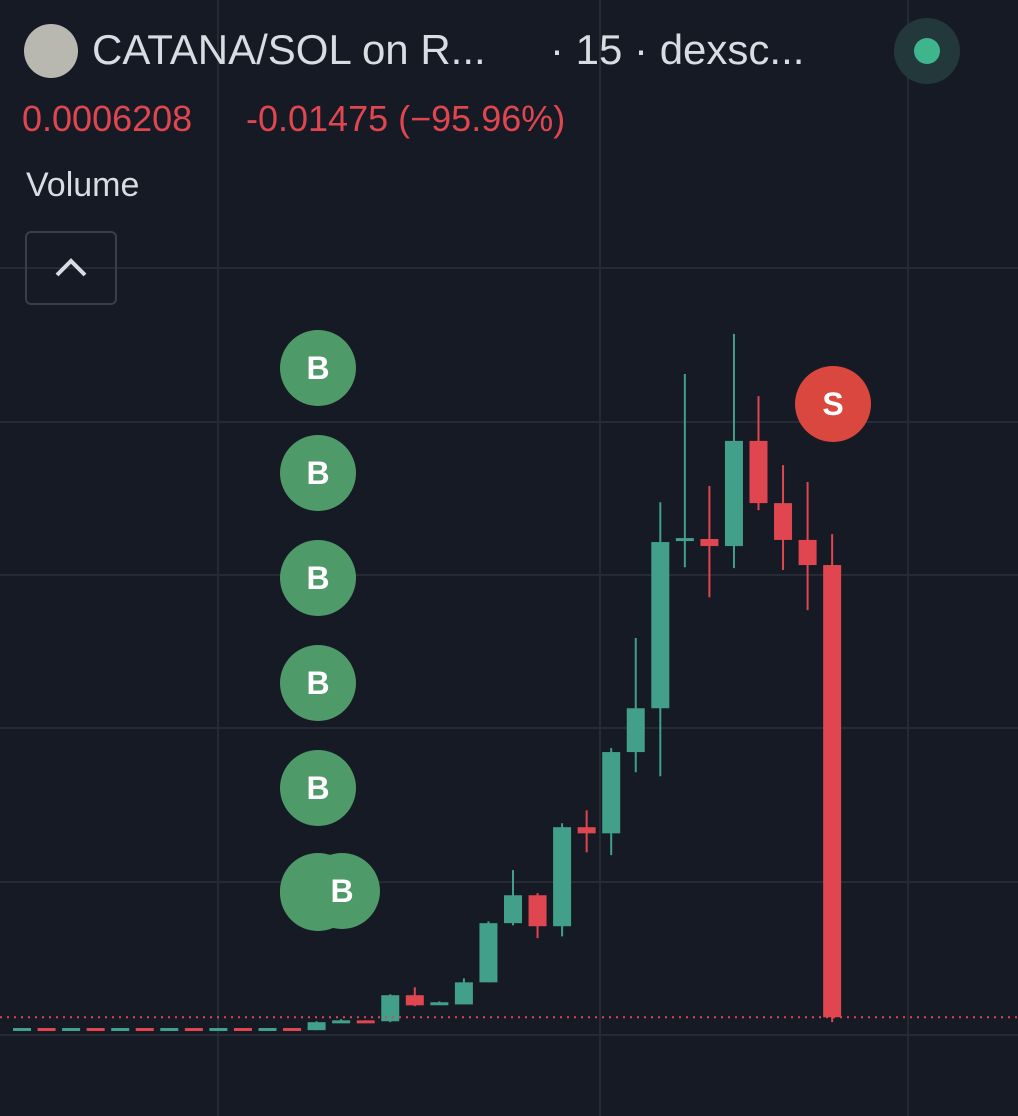  Describe the element at coordinates (107, 118) in the screenshot. I see `last-price: 0.0006208` at that location.